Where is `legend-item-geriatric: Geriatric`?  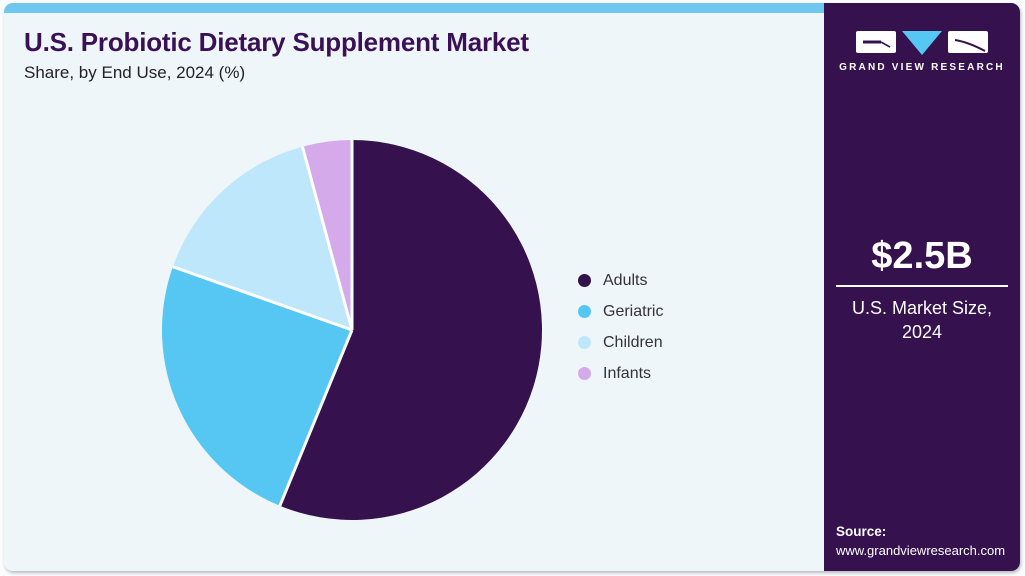 legend-item-geriatric: Geriatric is located at coordinates (620, 311).